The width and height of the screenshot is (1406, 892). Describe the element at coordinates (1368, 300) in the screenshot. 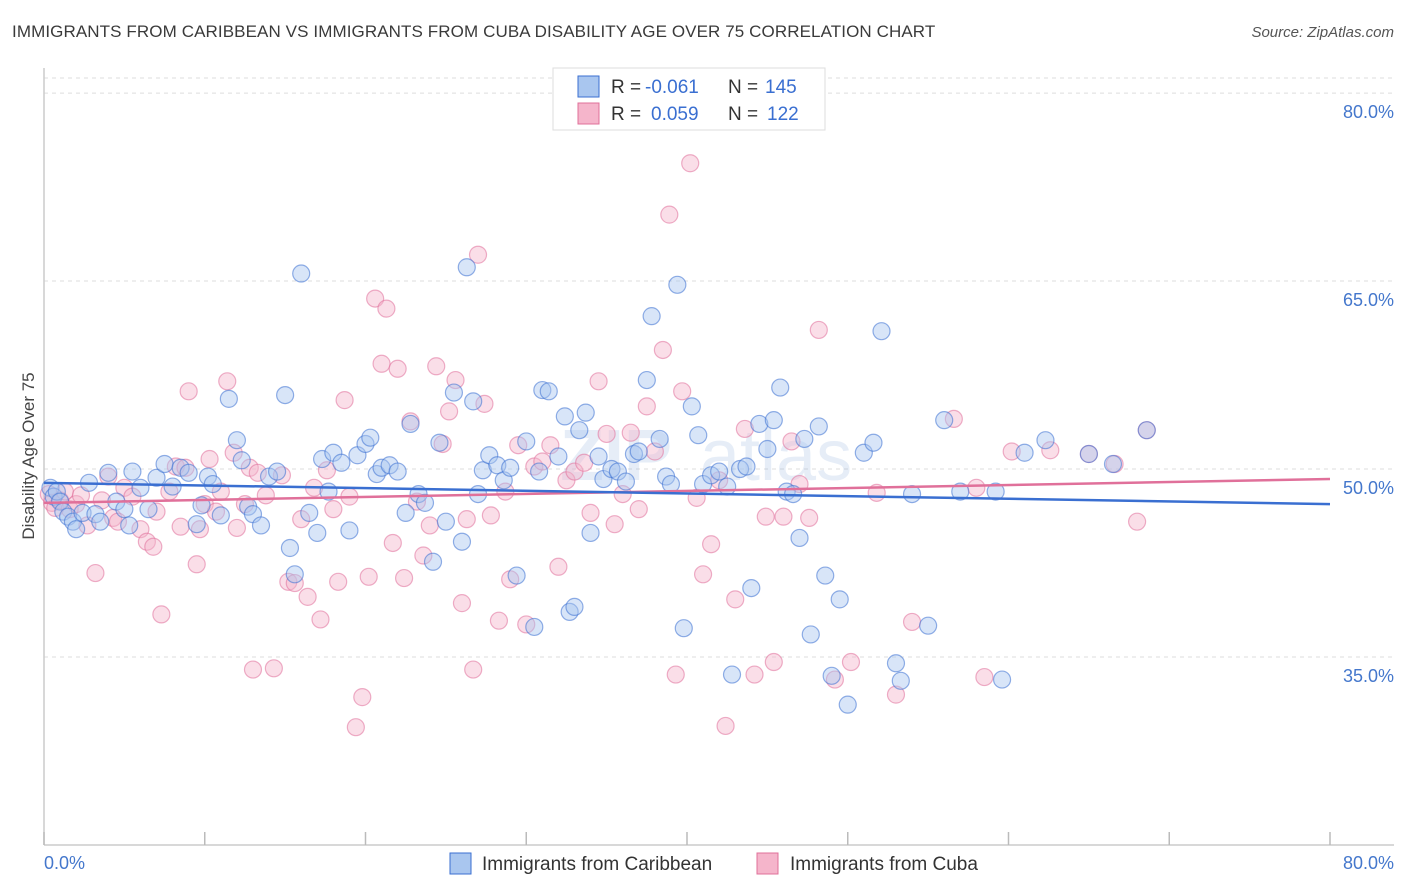

I see `y-tick-label-65: 65.0%` at that location.